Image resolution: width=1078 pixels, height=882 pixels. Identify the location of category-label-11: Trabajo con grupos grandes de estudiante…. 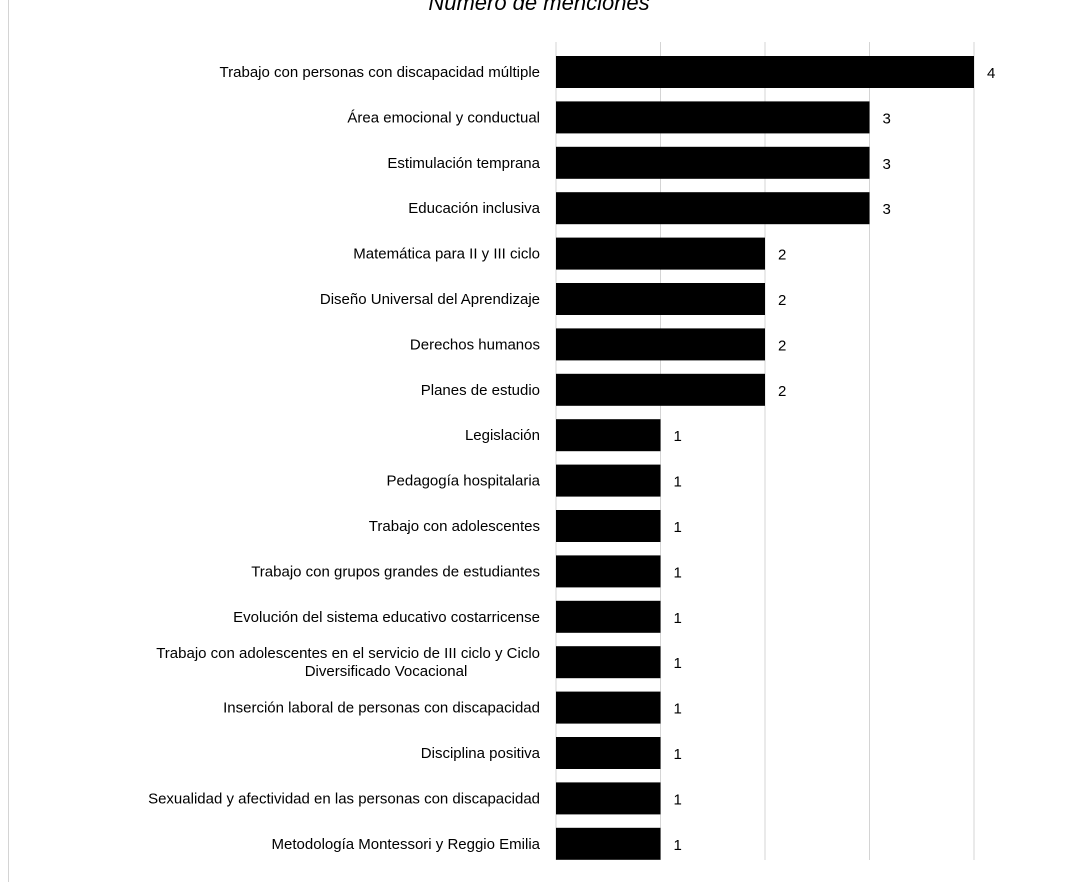
(395, 571).